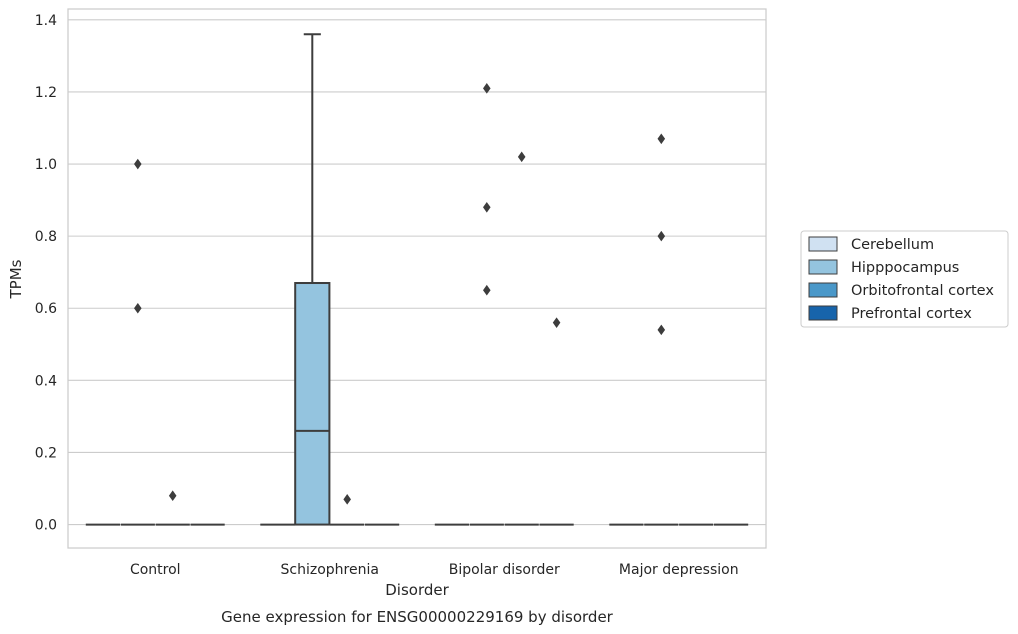 The image size is (1018, 634). Describe the element at coordinates (46, 453) in the screenshot. I see `y-tick-label: 0.2` at that location.